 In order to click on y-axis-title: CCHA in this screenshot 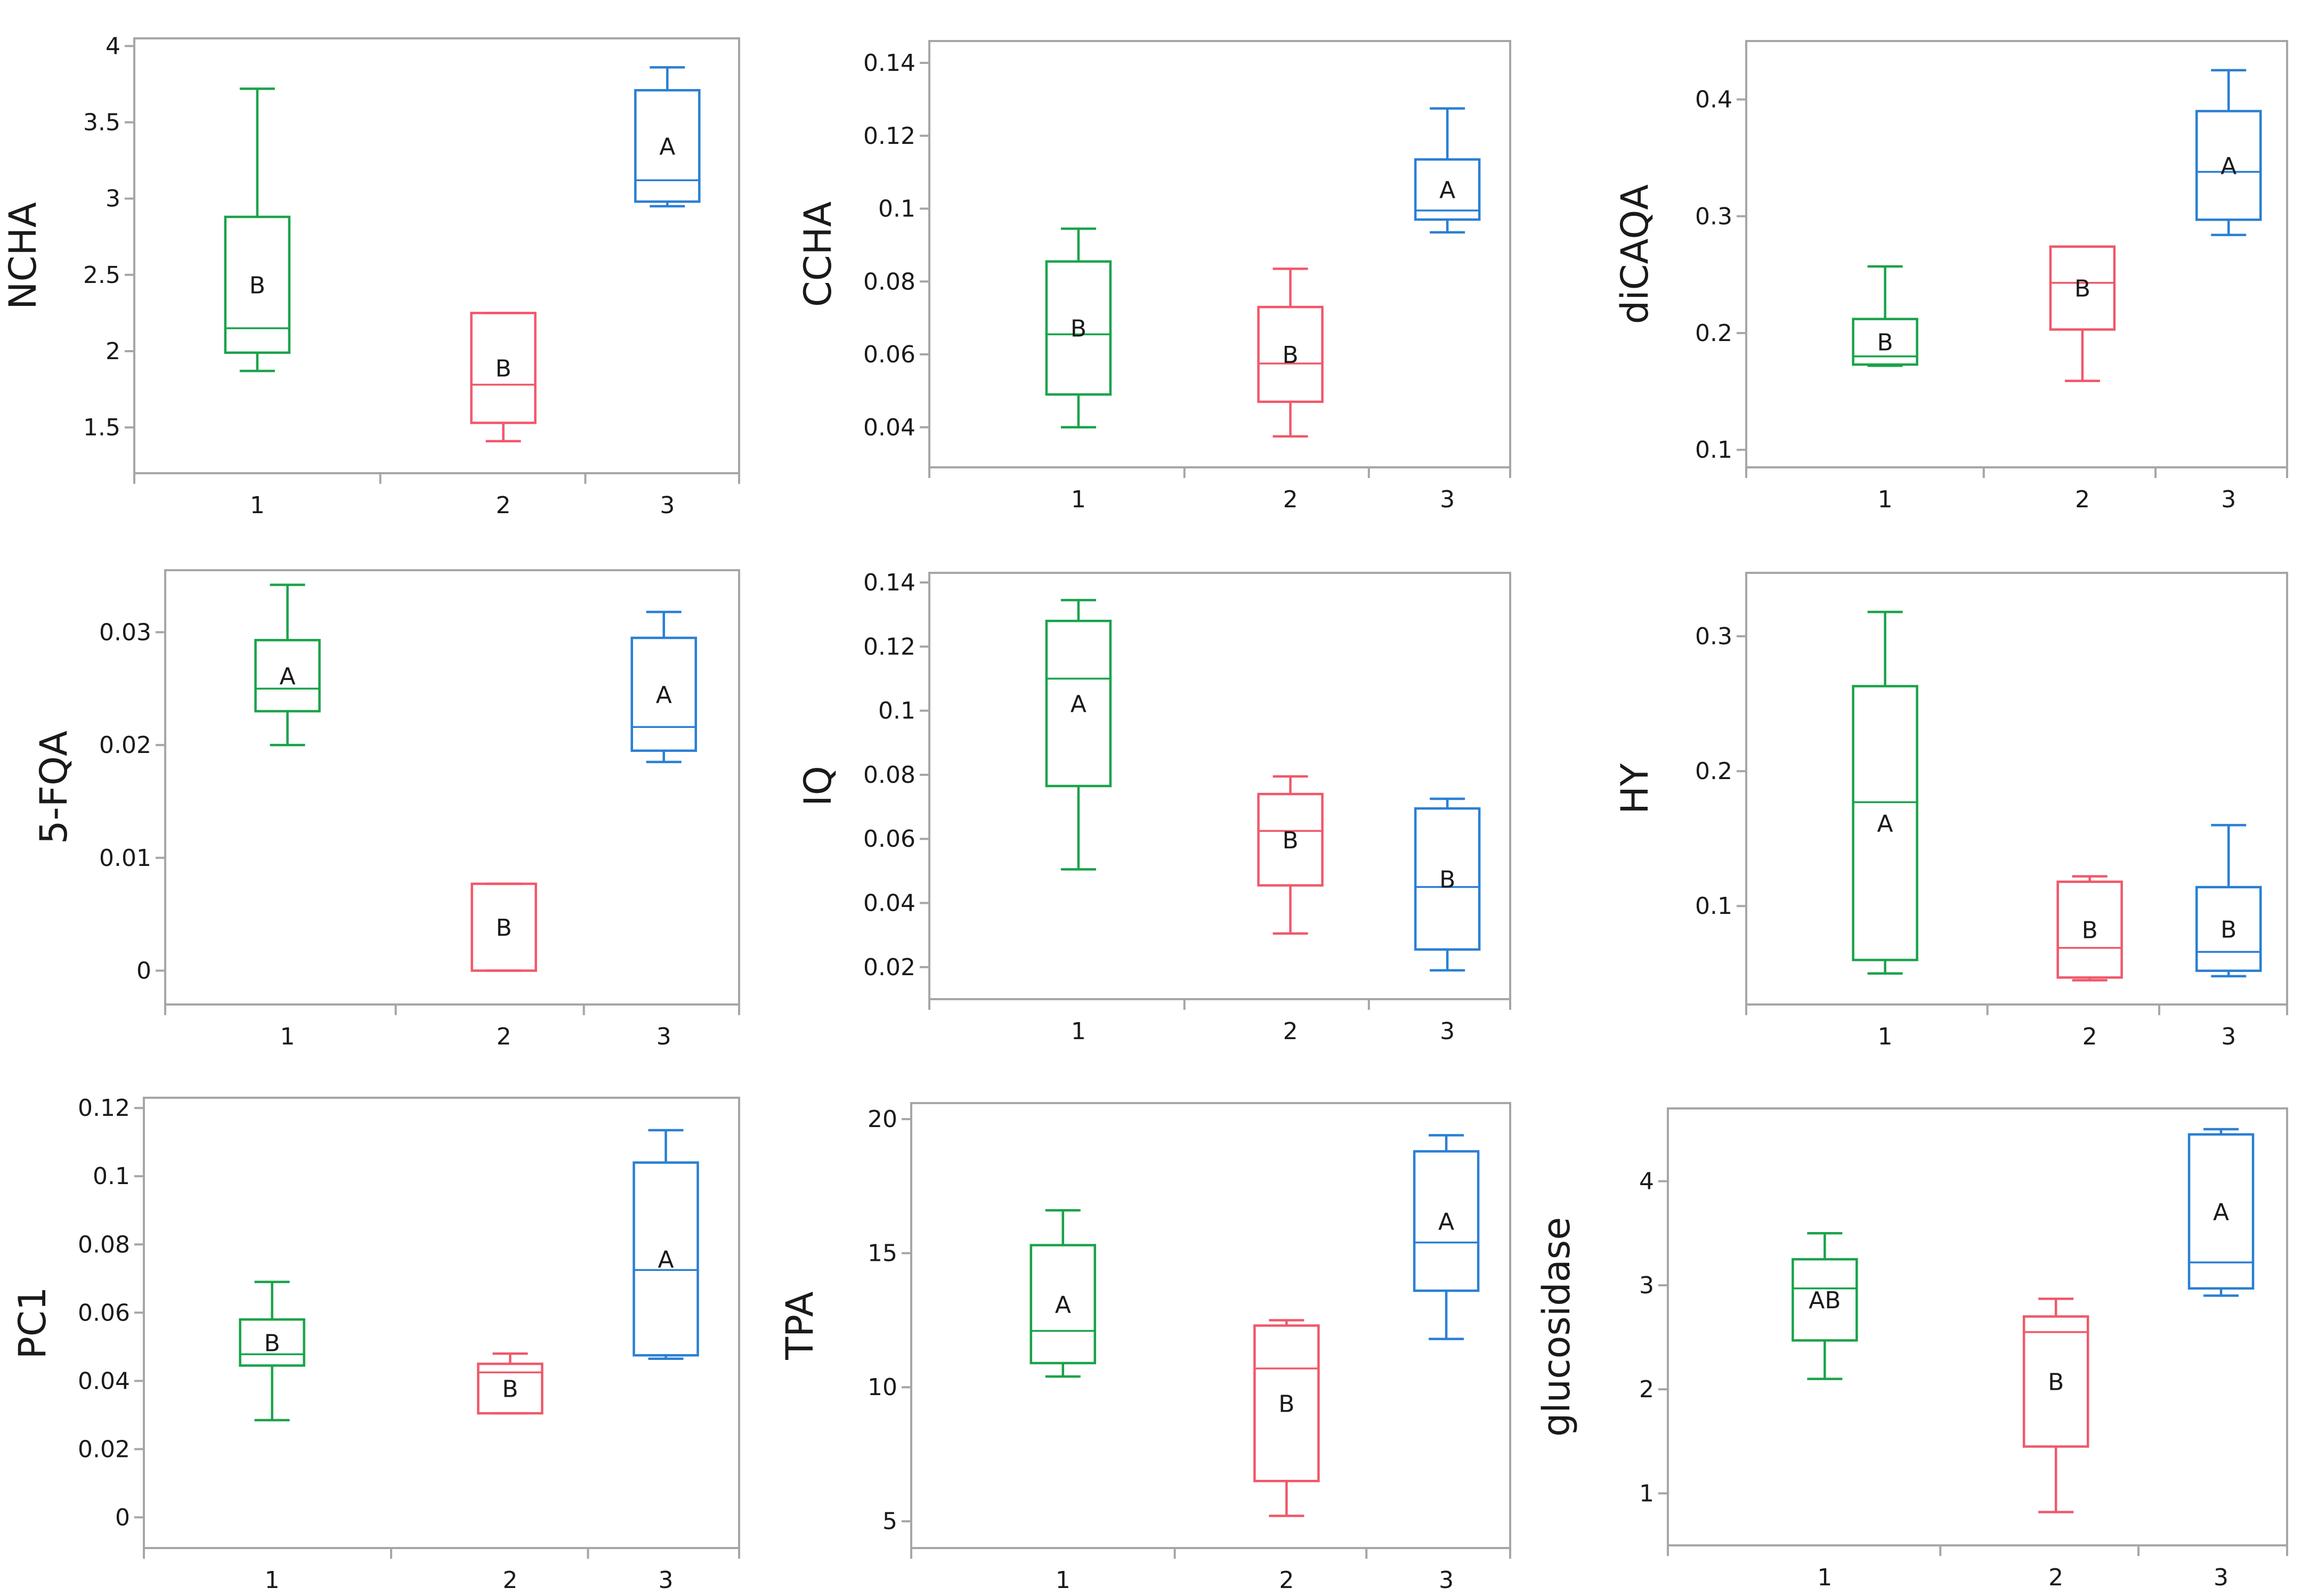, I will do `click(818, 254)`.